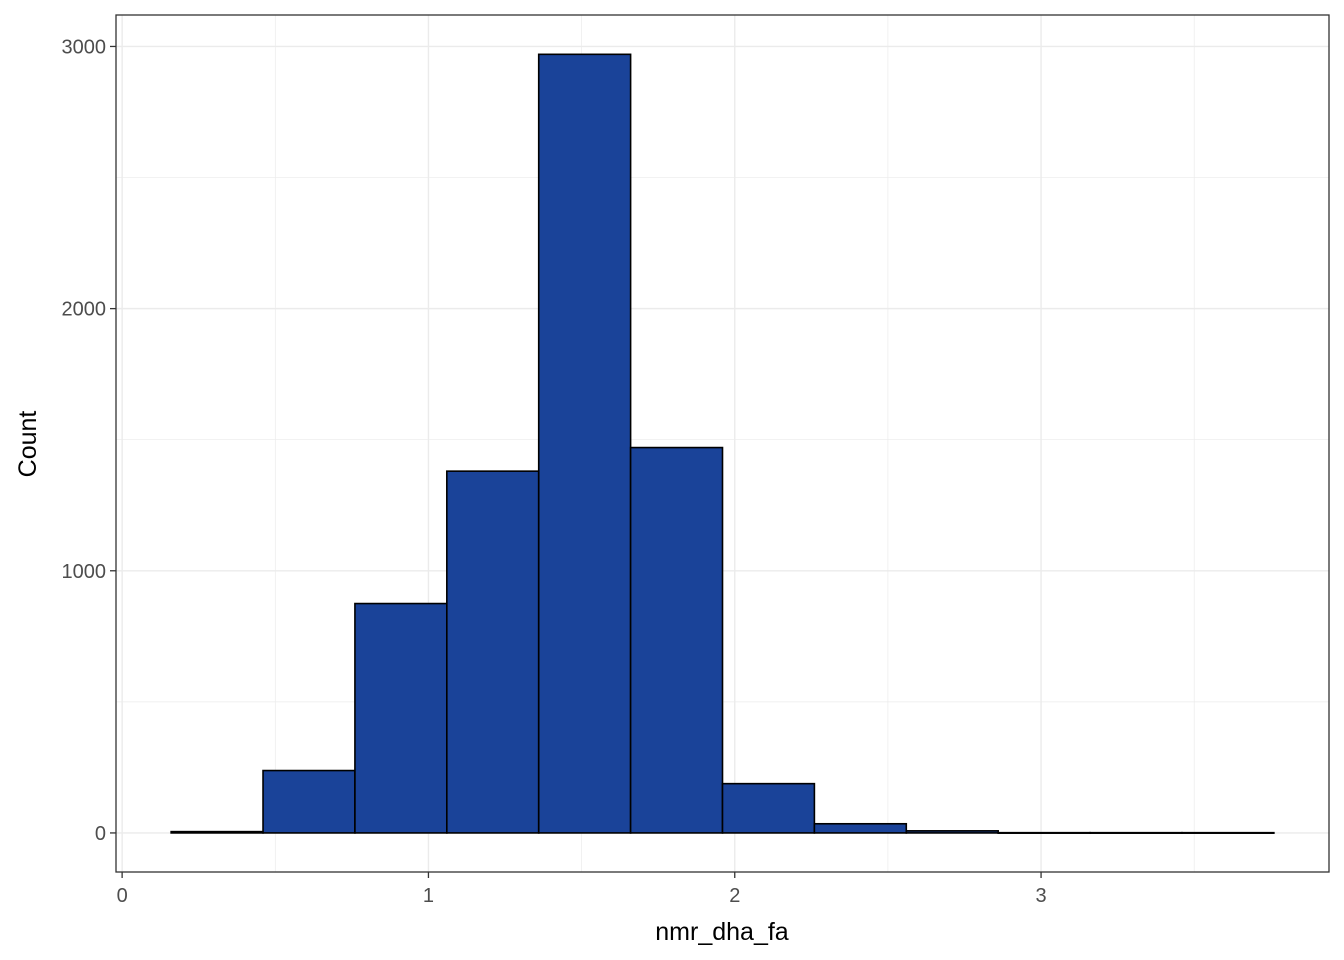 The height and width of the screenshot is (960, 1344). What do you see at coordinates (84, 572) in the screenshot?
I see `y-tick-label: 1000` at bounding box center [84, 572].